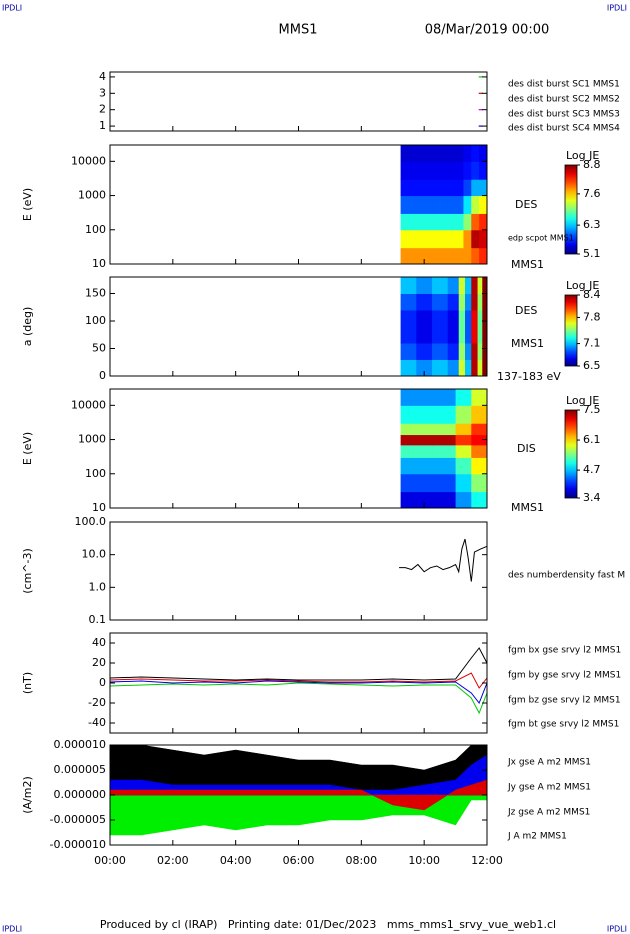  I want to click on series-line, so click(298, 692).